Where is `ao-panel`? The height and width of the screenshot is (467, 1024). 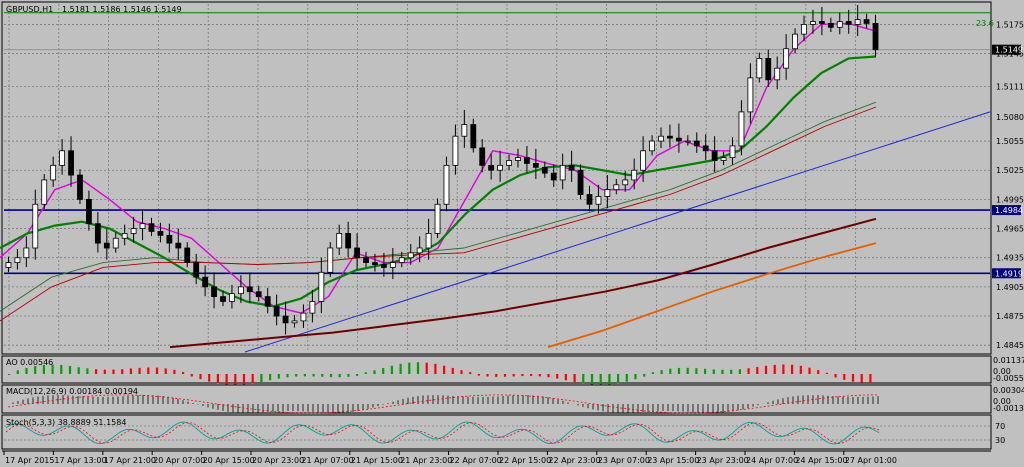 ao-panel is located at coordinates (496, 369).